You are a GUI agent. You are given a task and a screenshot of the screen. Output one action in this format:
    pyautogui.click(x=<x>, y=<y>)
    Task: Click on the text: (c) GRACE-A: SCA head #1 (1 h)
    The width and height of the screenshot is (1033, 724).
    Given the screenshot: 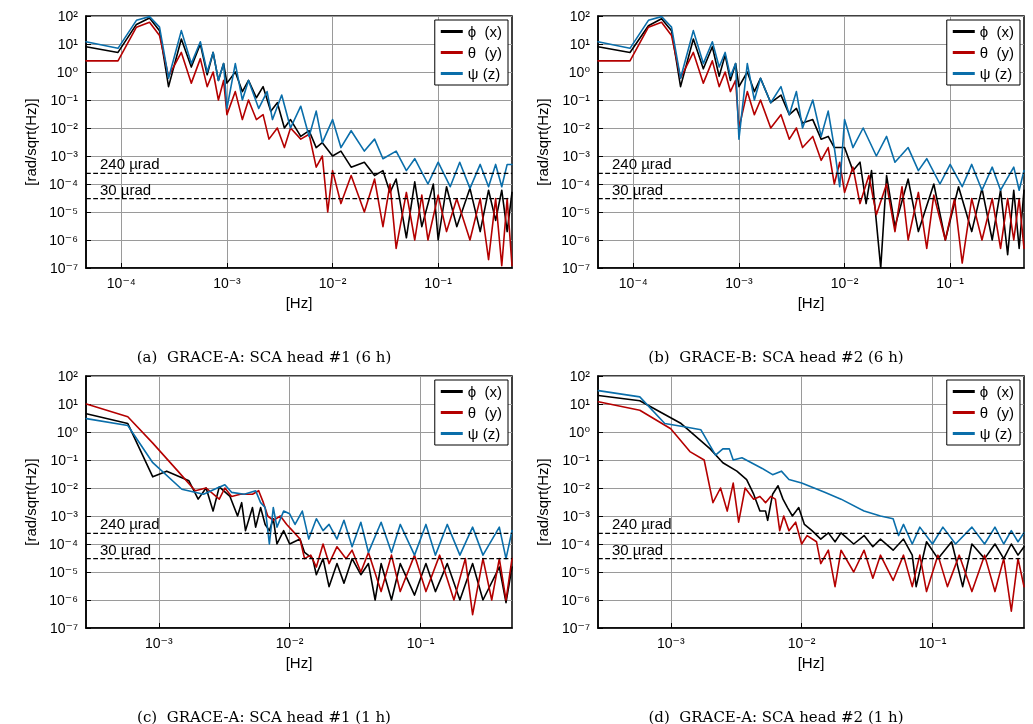 What is the action you would take?
    pyautogui.click(x=264, y=715)
    